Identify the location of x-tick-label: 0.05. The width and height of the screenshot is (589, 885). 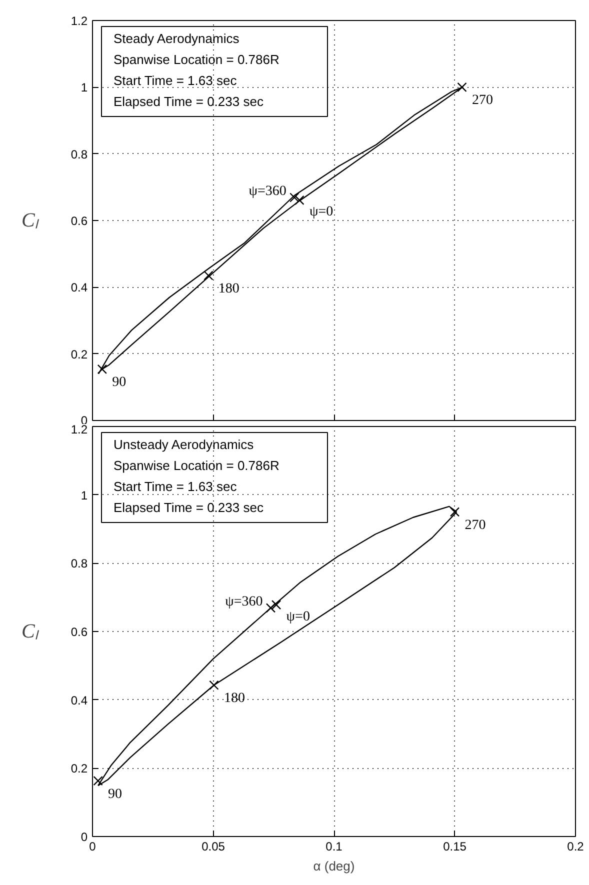
(214, 847).